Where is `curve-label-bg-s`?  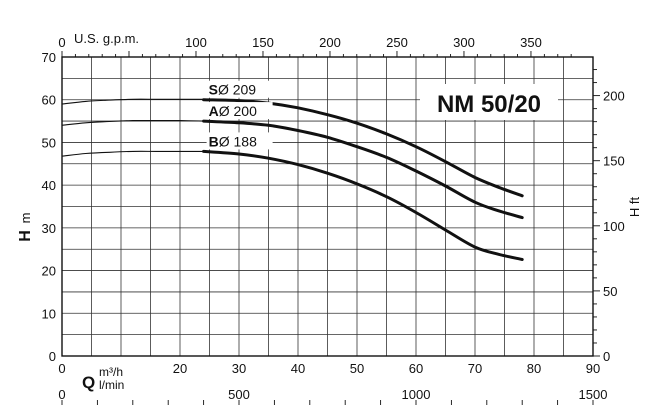 curve-label-bg-s is located at coordinates (239, 89).